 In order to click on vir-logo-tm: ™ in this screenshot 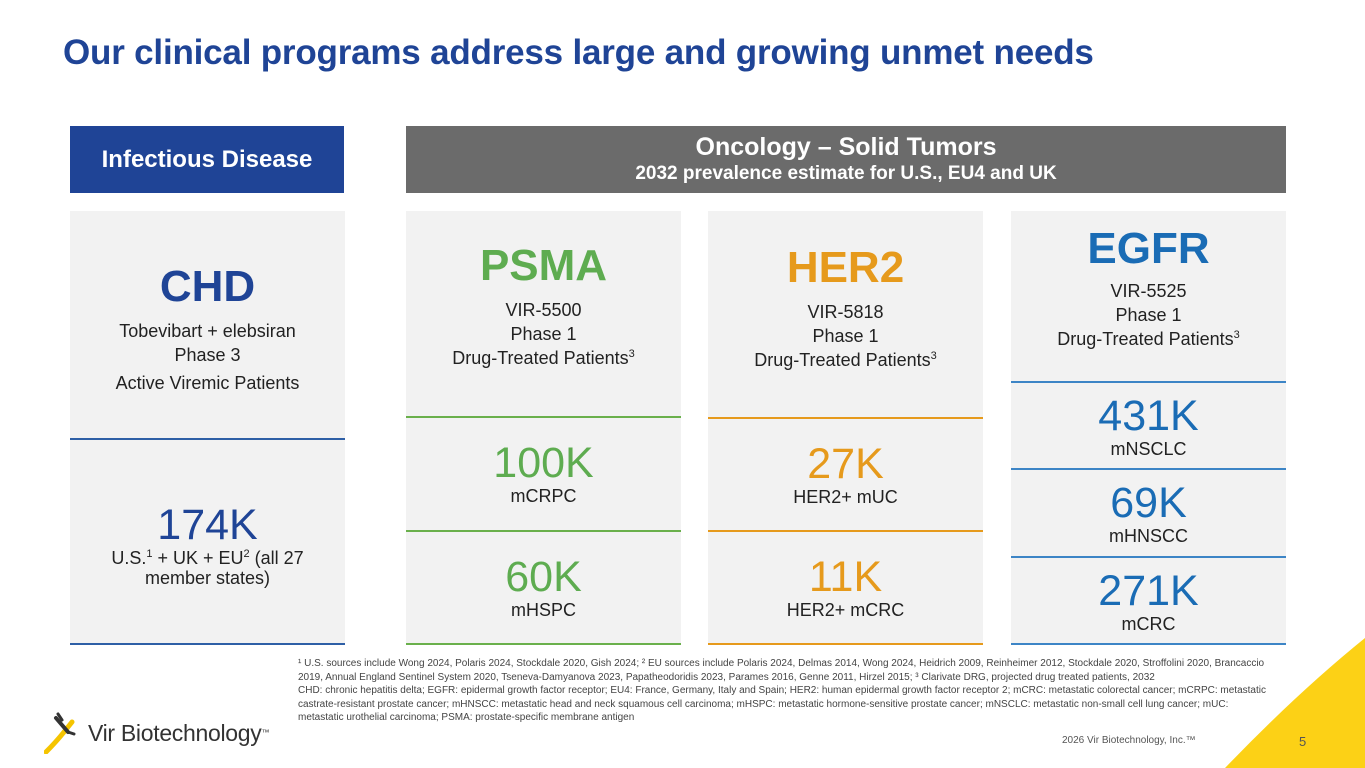, I will do `click(265, 732)`.